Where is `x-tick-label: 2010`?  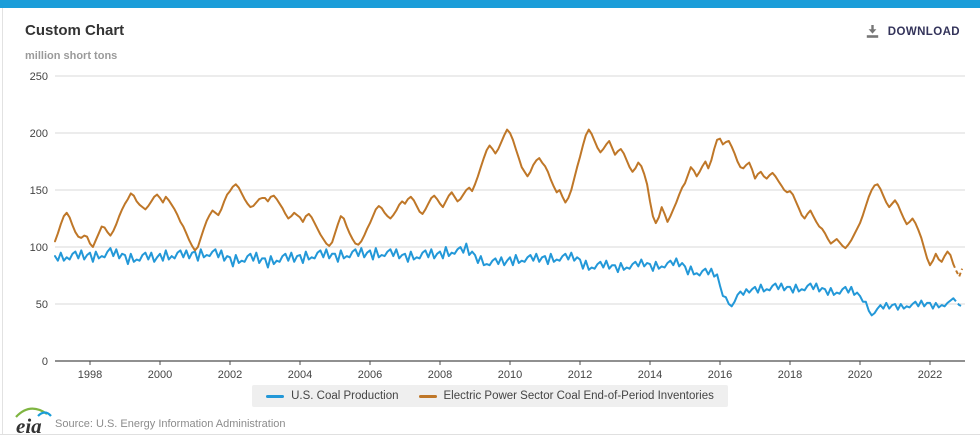 x-tick-label: 2010 is located at coordinates (510, 375).